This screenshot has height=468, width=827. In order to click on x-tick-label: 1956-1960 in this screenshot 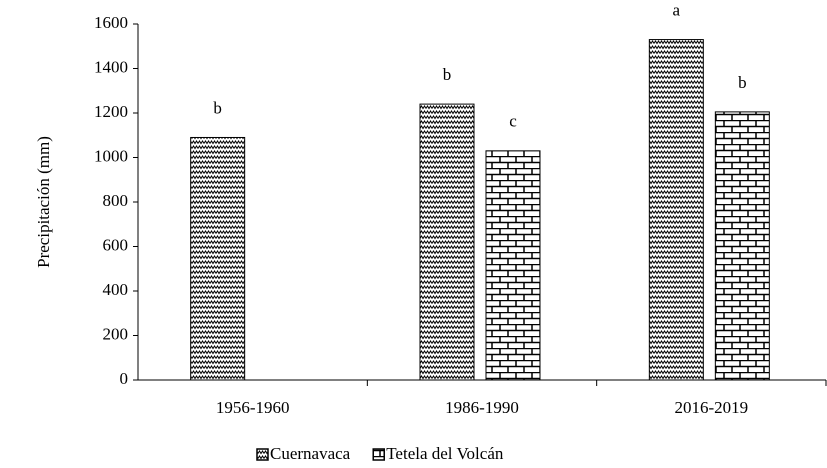, I will do `click(253, 407)`.